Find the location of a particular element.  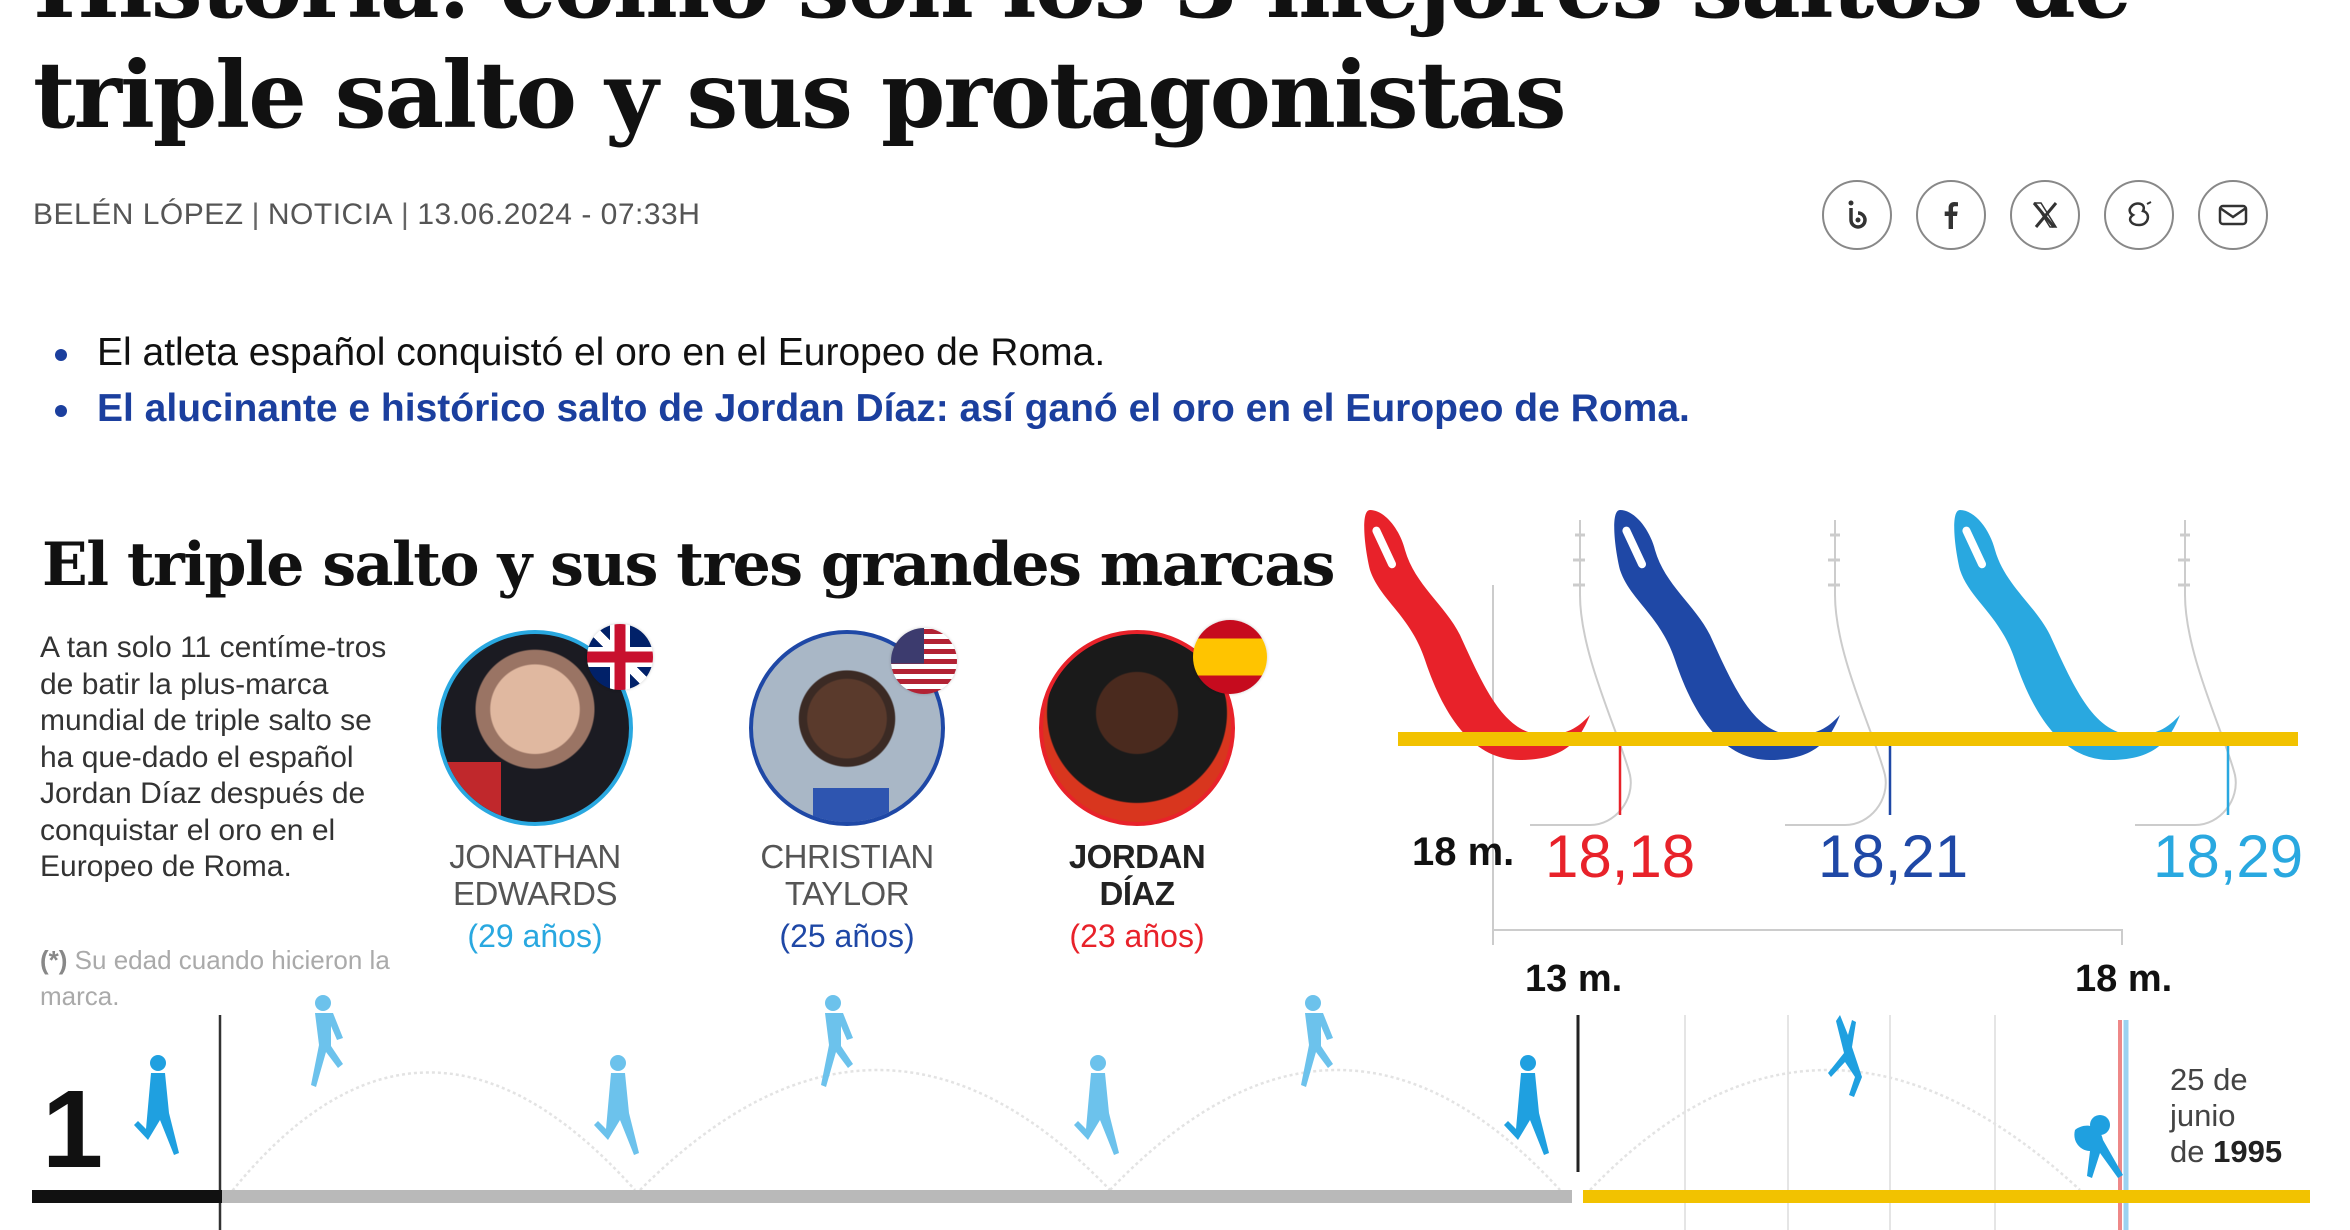

share-meneame-button is located at coordinates (1857, 215).